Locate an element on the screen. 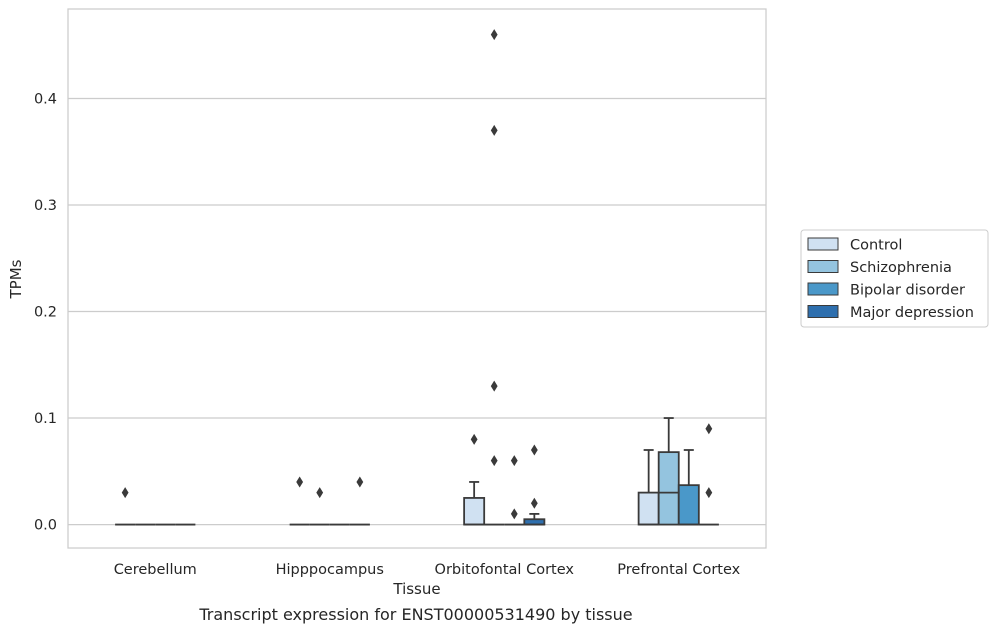 Image resolution: width=997 pixels, height=634 pixels. legend-label: Bipolar disorder is located at coordinates (907, 291).